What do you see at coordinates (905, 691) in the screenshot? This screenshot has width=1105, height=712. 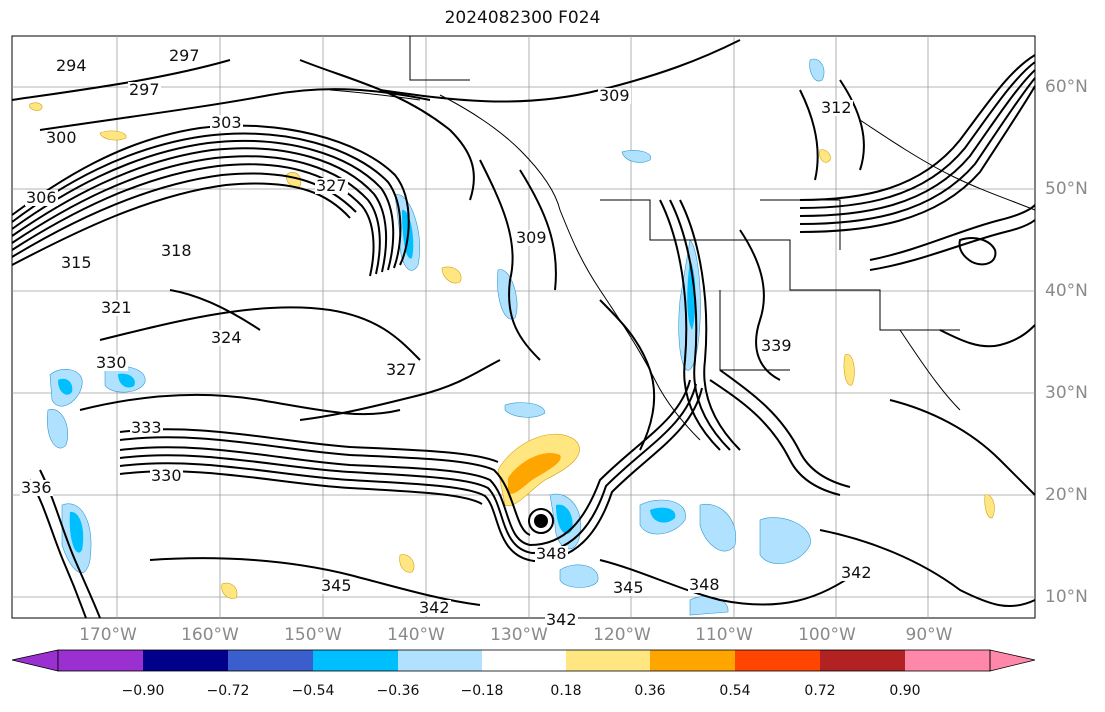 I see `colorbar-tick: 0.90` at bounding box center [905, 691].